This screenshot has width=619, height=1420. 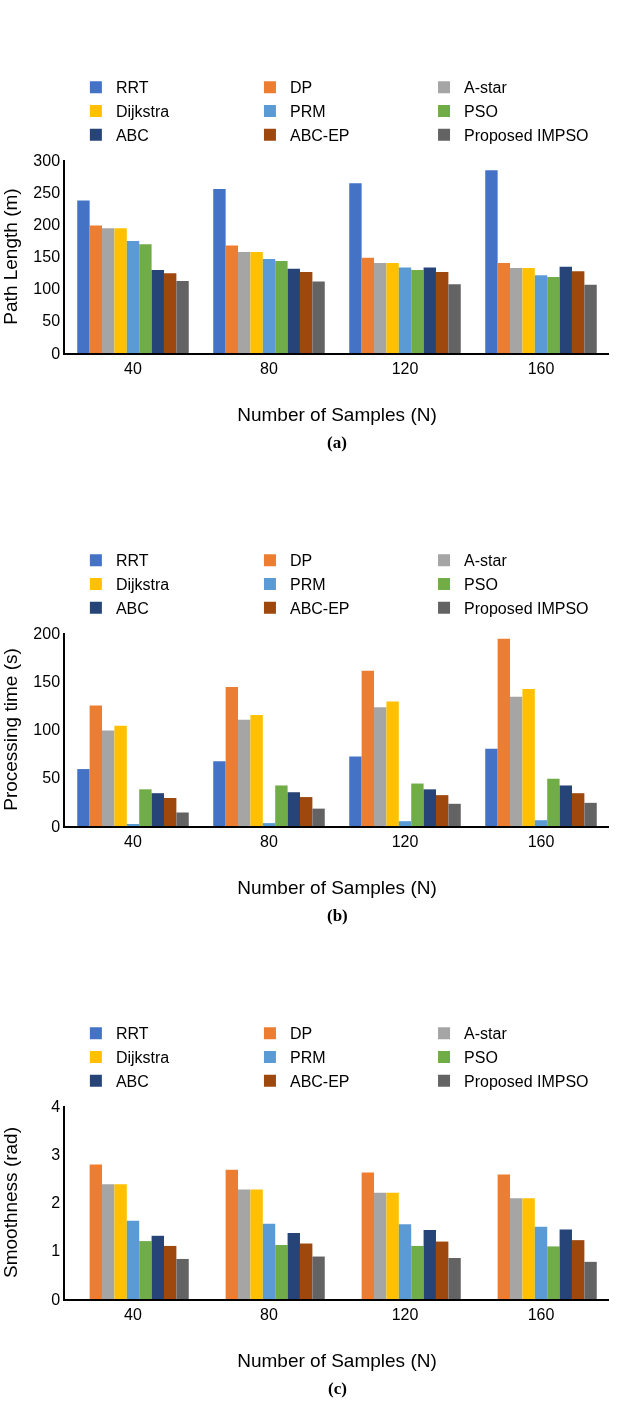 What do you see at coordinates (142, 112) in the screenshot?
I see `legend-label: Dijkstra` at bounding box center [142, 112].